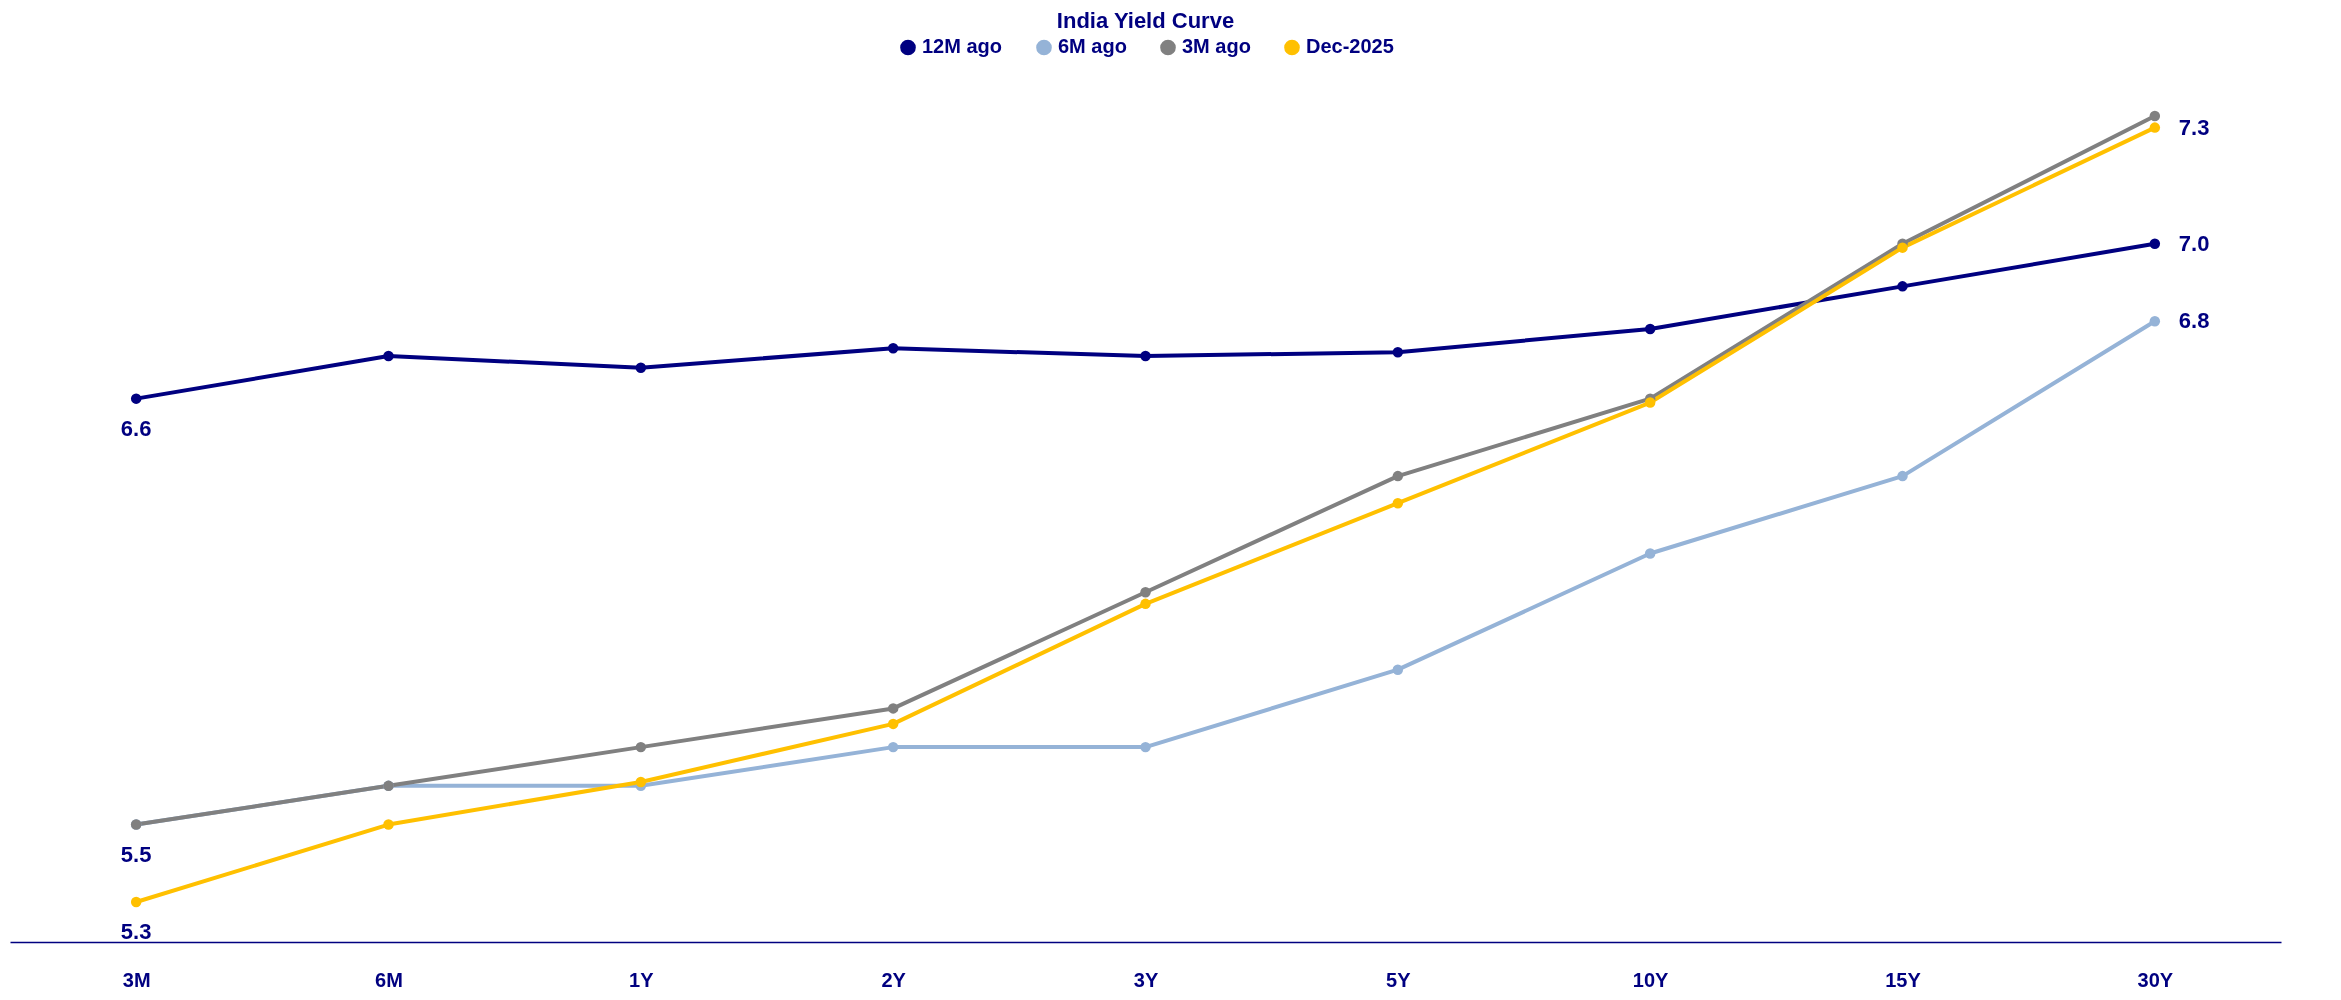 Image resolution: width=2341 pixels, height=1000 pixels. What do you see at coordinates (1651, 979) in the screenshot?
I see `x-tick-label: 10Y` at bounding box center [1651, 979].